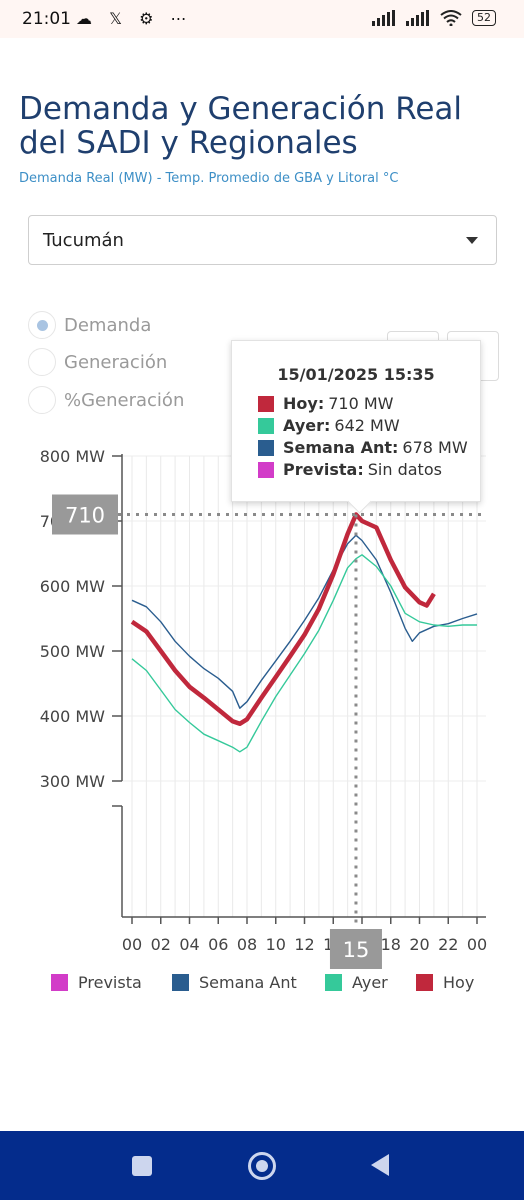 This screenshot has width=524, height=1200. What do you see at coordinates (419, 944) in the screenshot?
I see `x-tick-label: 20` at bounding box center [419, 944].